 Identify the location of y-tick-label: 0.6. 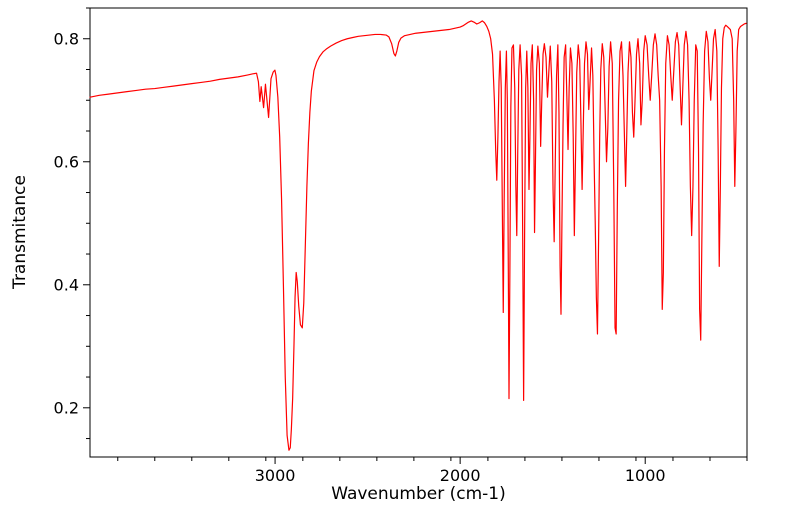
(66, 161).